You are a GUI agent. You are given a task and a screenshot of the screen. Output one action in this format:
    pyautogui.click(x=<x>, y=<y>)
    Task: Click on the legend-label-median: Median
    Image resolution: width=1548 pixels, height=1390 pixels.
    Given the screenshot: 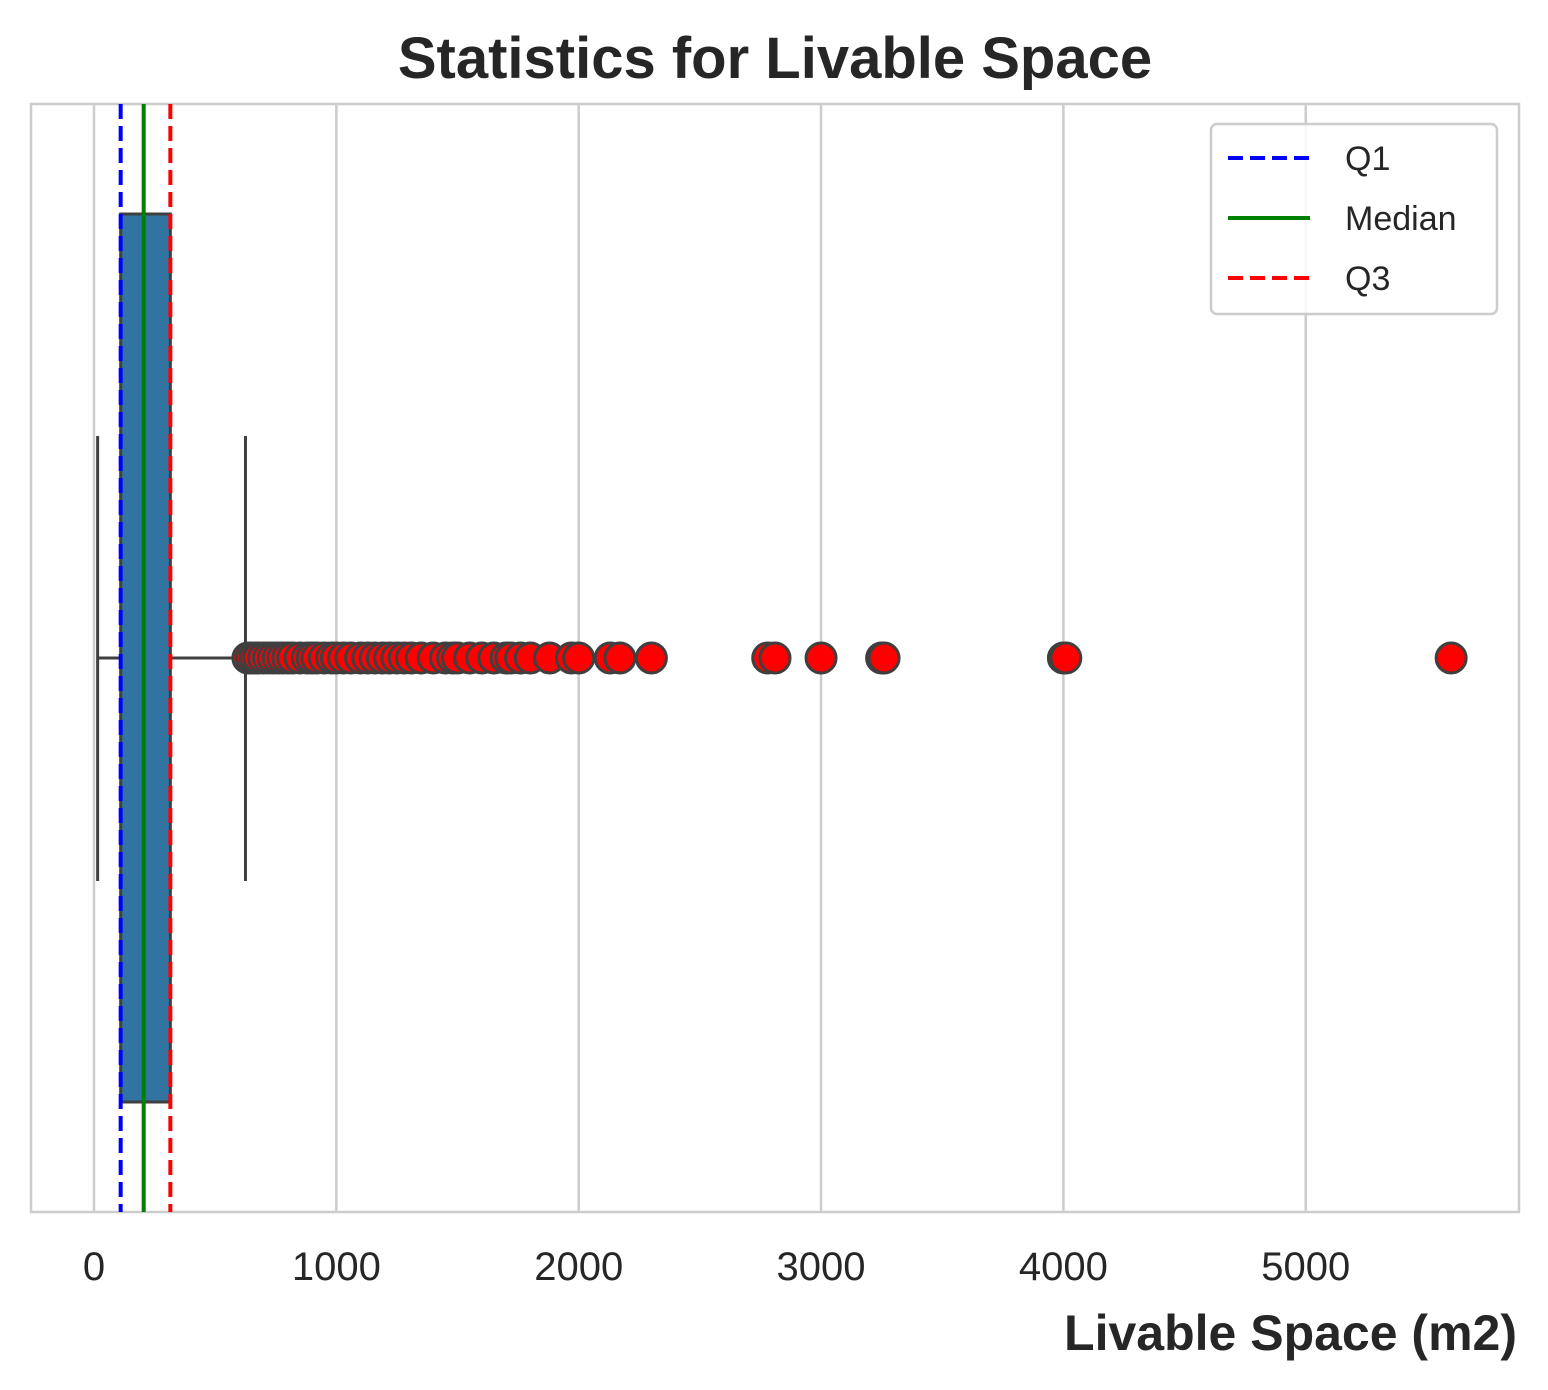 What is the action you would take?
    pyautogui.click(x=1401, y=219)
    